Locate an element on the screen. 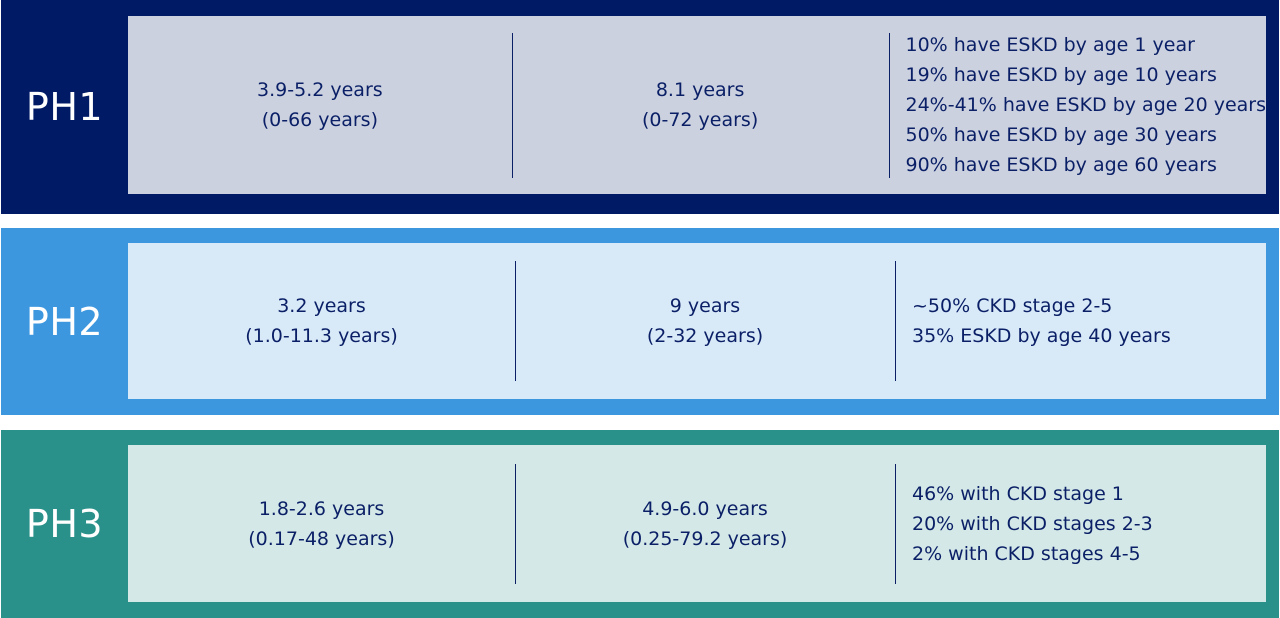 The image size is (1280, 618). cell-text: 19% have ESKD by age 10 years is located at coordinates (1061, 75).